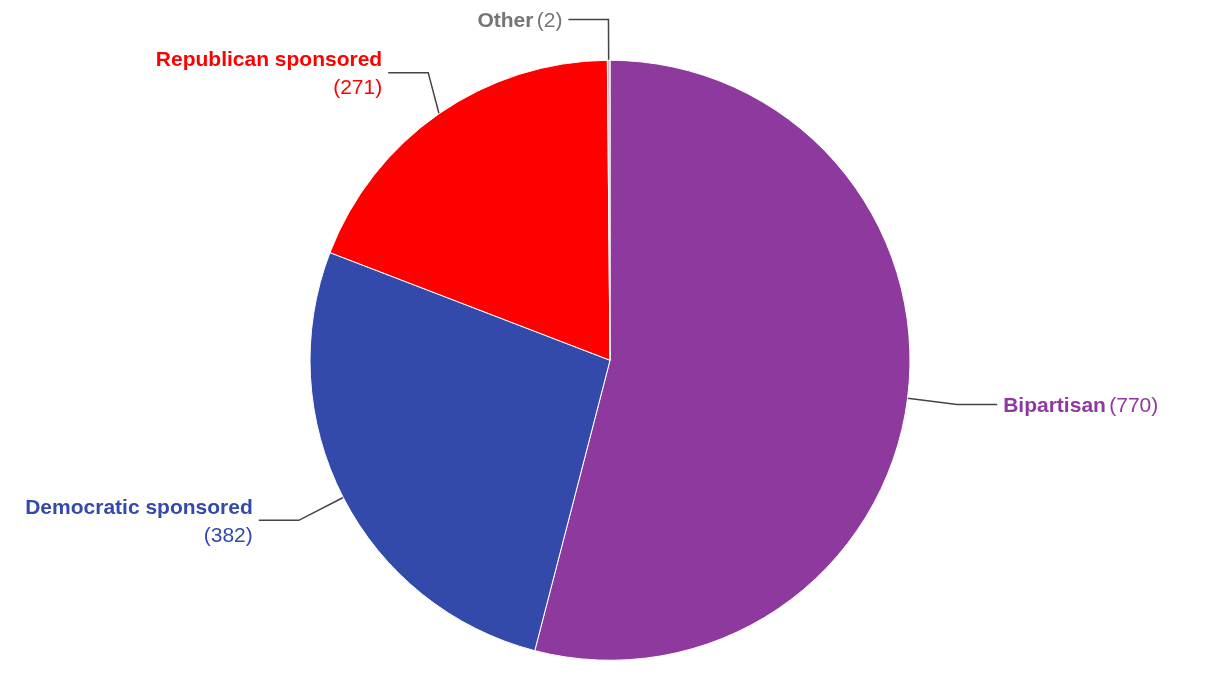 This screenshot has width=1220, height=700. I want to click on data-label: (271), so click(358, 87).